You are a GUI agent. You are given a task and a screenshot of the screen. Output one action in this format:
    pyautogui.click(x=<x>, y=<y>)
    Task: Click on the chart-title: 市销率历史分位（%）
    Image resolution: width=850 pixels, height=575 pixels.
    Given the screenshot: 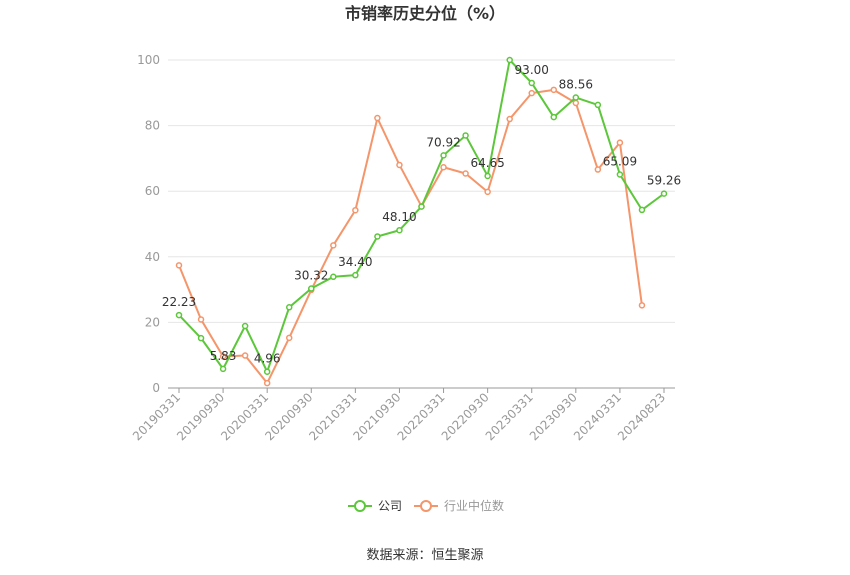 What is the action you would take?
    pyautogui.click(x=425, y=13)
    